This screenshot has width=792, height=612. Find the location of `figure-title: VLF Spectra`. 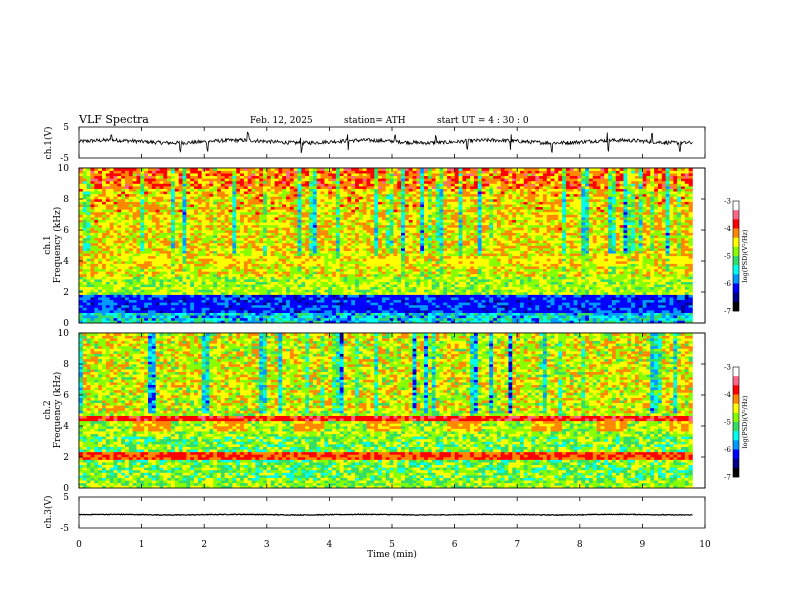

figure-title: VLF Spectra is located at coordinates (113, 119).